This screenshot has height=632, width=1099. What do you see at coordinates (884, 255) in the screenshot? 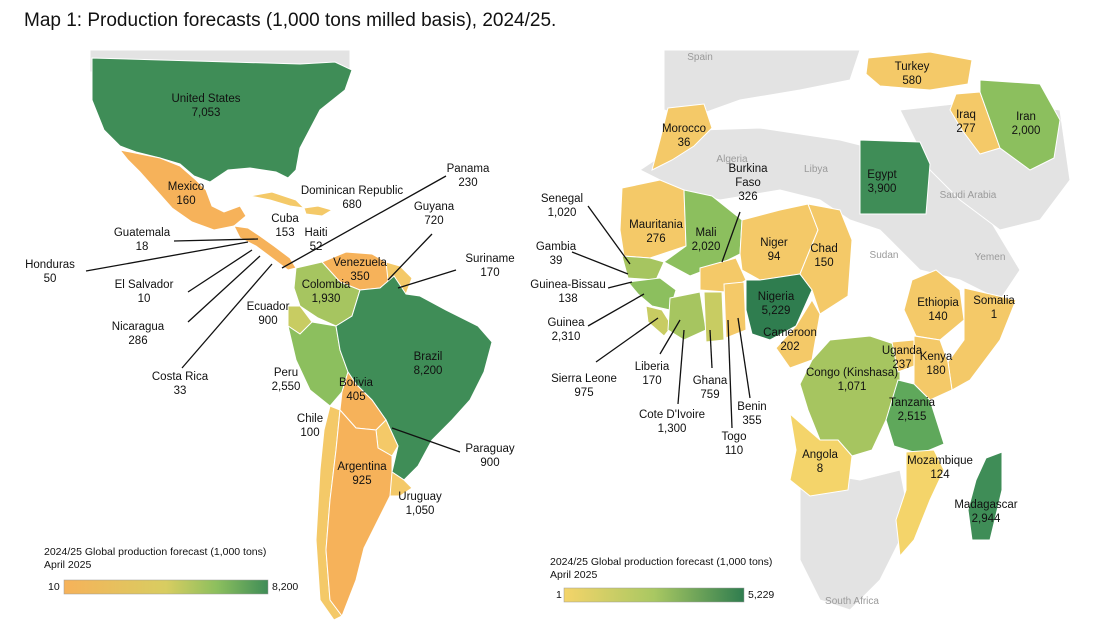
I see `bg-label-sudan: Sudan` at bounding box center [884, 255].